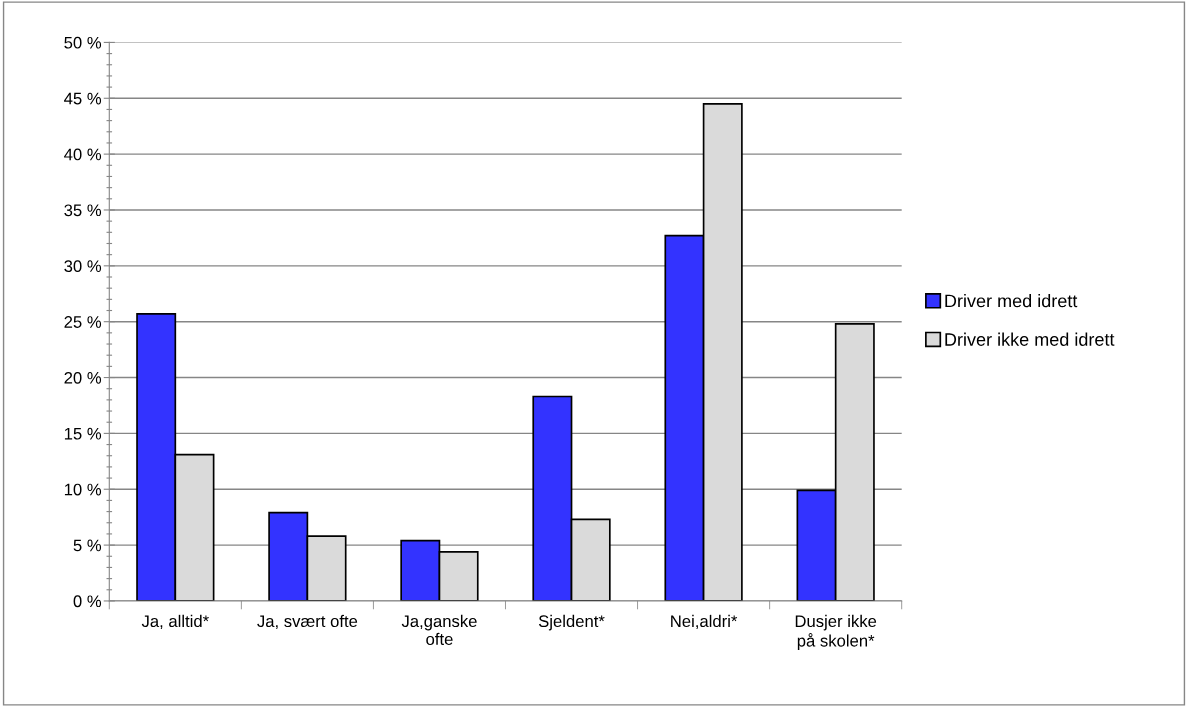 The width and height of the screenshot is (1188, 707). Describe the element at coordinates (83, 42) in the screenshot. I see `y-tick-label: 50 %` at that location.